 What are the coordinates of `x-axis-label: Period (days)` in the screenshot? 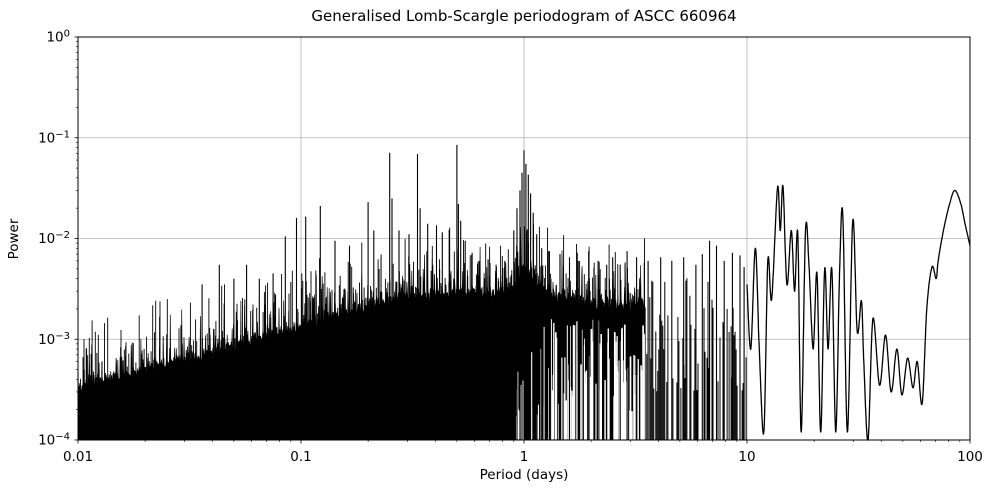 It's located at (524, 475).